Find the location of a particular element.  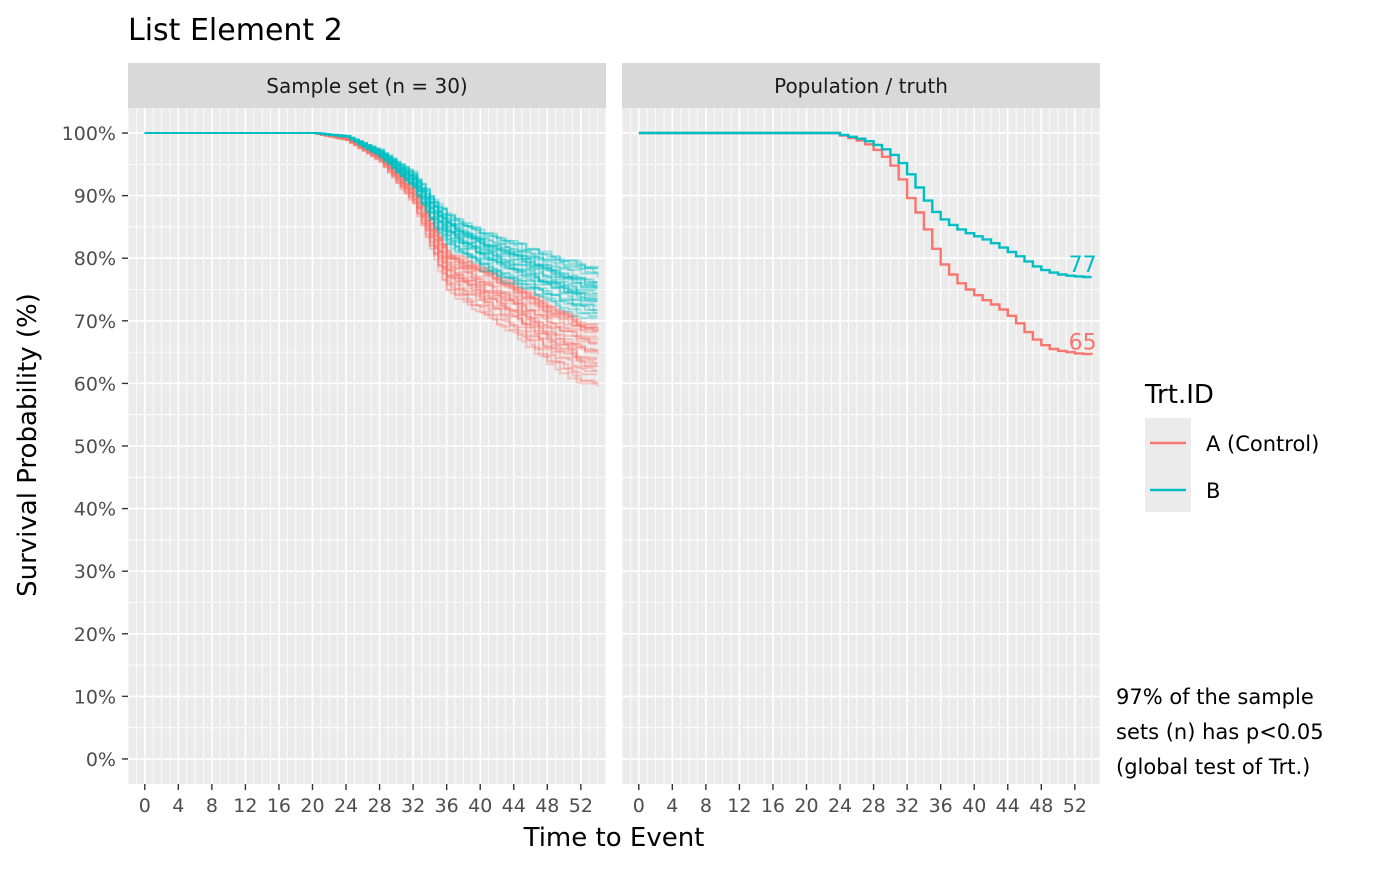

y-tick-label: 0% is located at coordinates (101, 760).